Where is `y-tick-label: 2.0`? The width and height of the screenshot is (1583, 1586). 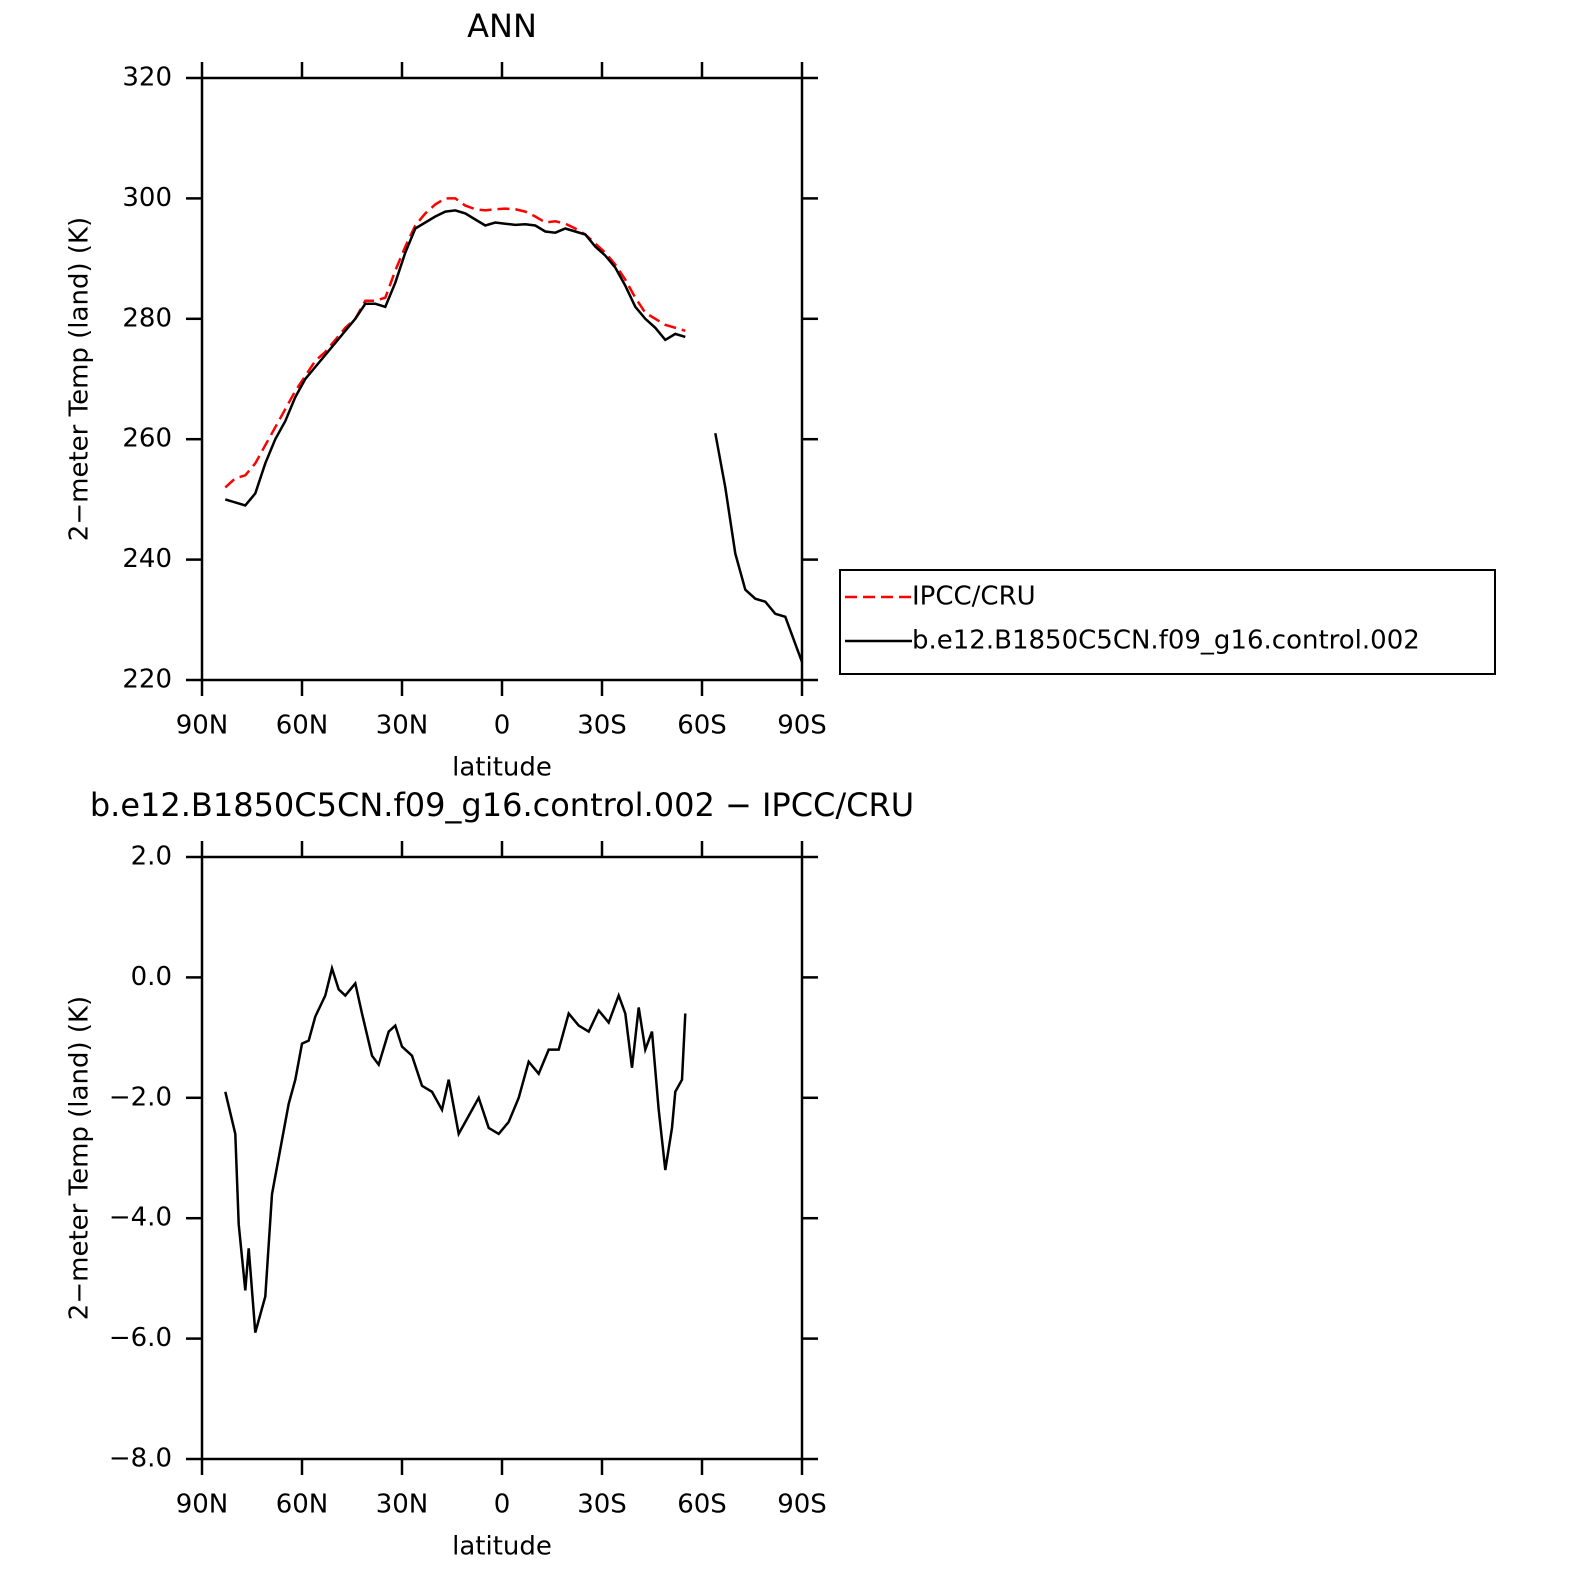 y-tick-label: 2.0 is located at coordinates (151, 857).